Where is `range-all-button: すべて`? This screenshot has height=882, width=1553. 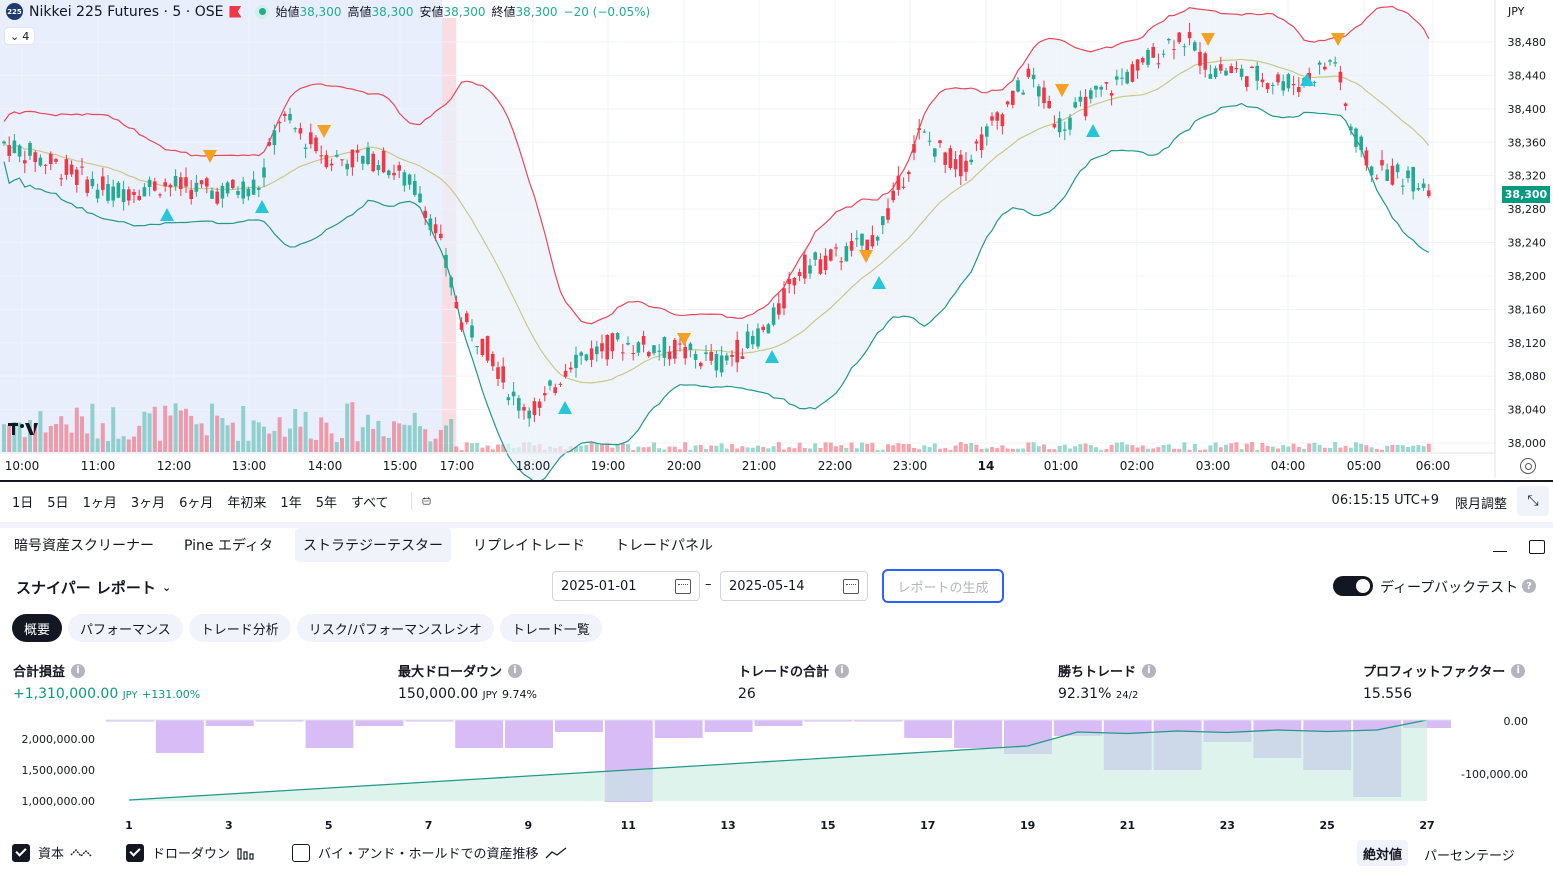
range-all-button: すべて is located at coordinates (374, 501).